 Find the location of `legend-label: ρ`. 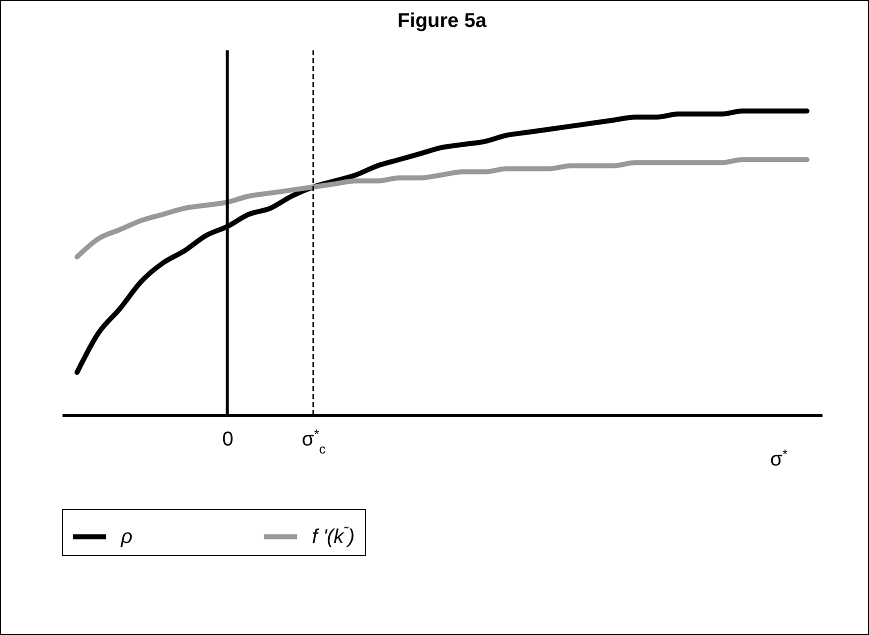

legend-label: ρ is located at coordinates (126, 537).